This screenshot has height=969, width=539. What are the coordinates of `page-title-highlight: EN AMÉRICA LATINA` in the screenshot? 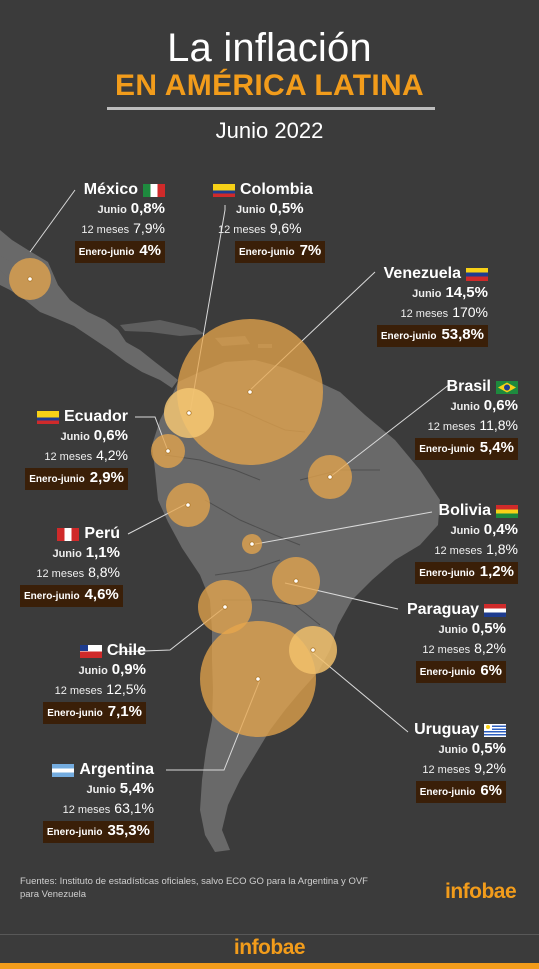 It's located at (269, 85).